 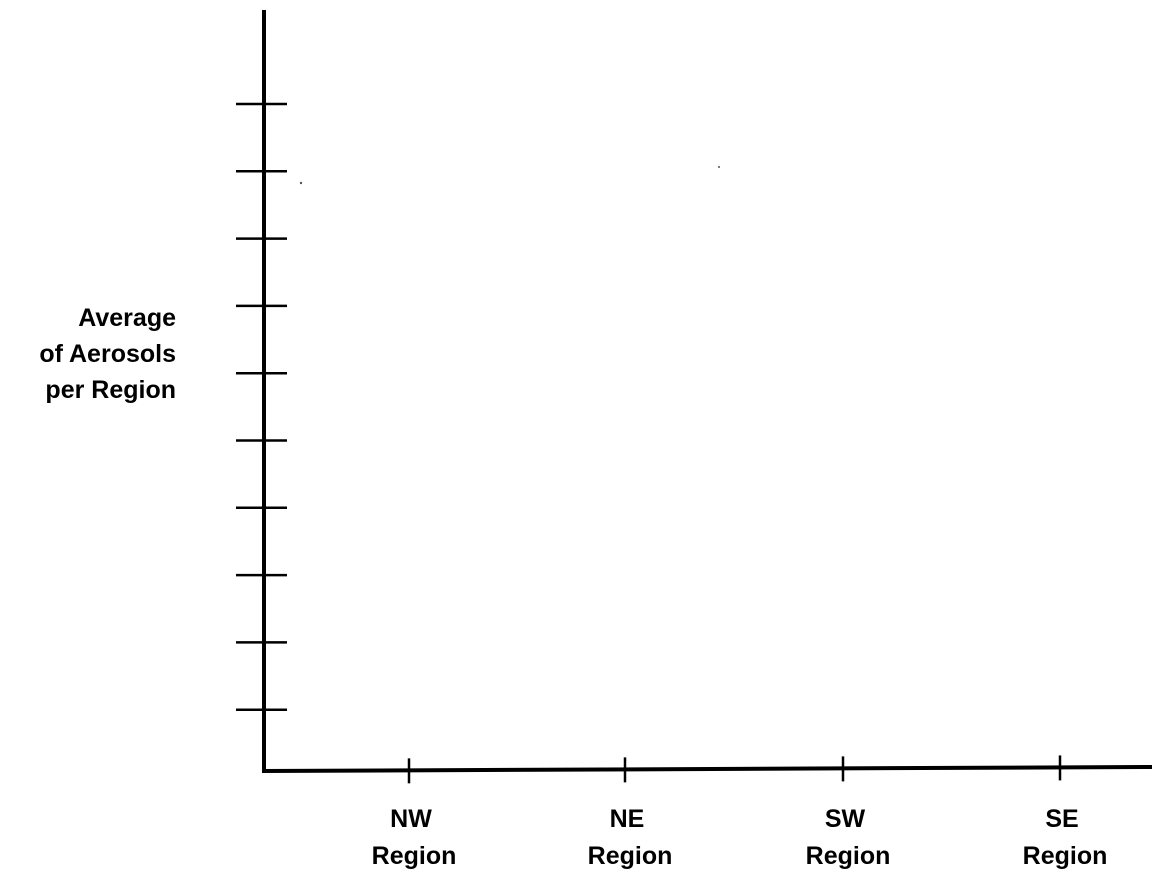 What do you see at coordinates (1065, 837) in the screenshot?
I see `x-tick-label: SE Region` at bounding box center [1065, 837].